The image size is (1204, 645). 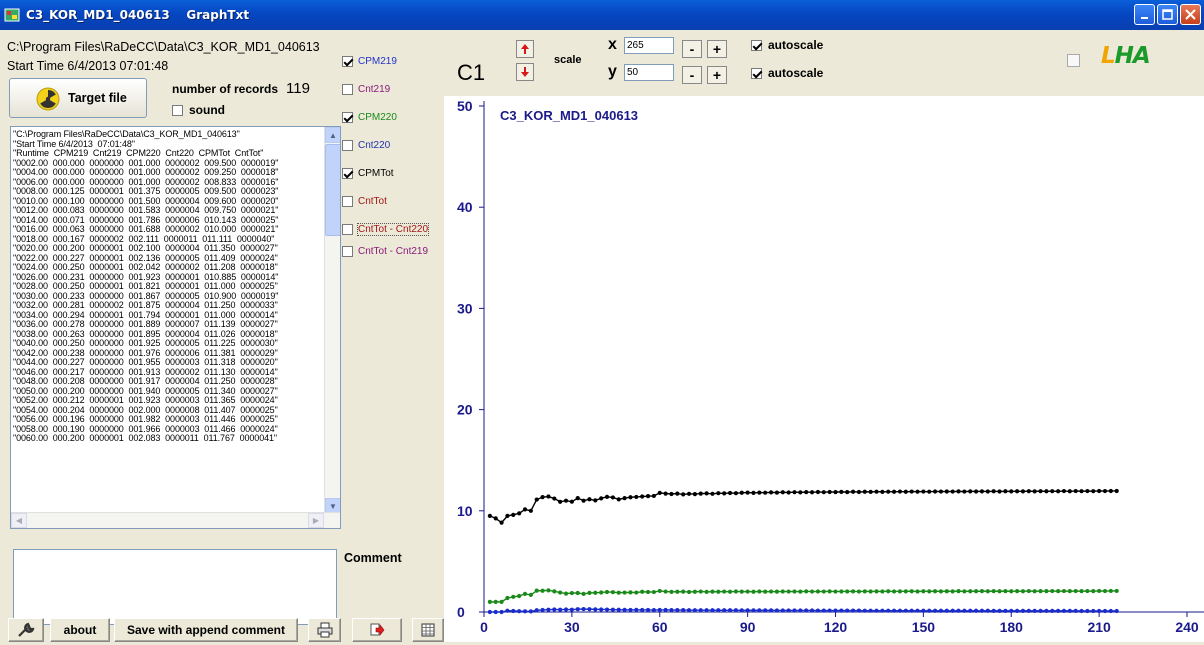 What do you see at coordinates (385, 251) in the screenshot?
I see `series-toggle-cnttot-minus-cnt219: CntTot - Cnt219` at bounding box center [385, 251].